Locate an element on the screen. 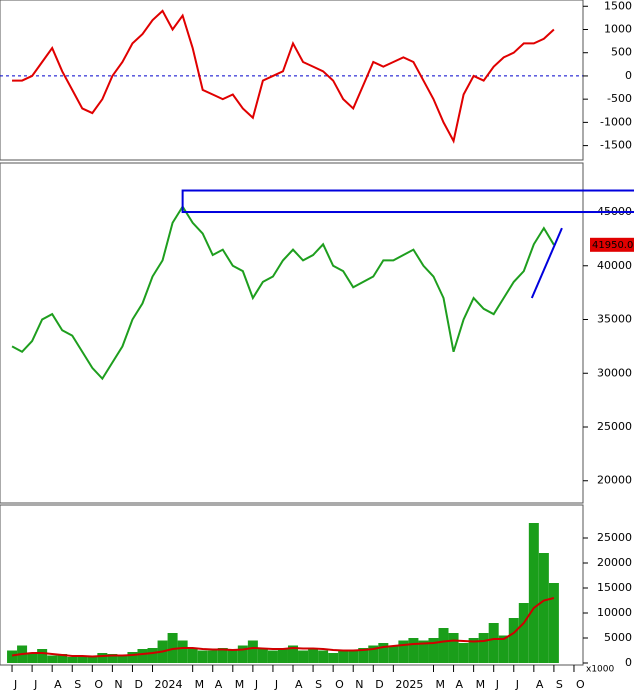 This screenshot has height=692, width=634. y-tick-label: 5000 is located at coordinates (618, 637).